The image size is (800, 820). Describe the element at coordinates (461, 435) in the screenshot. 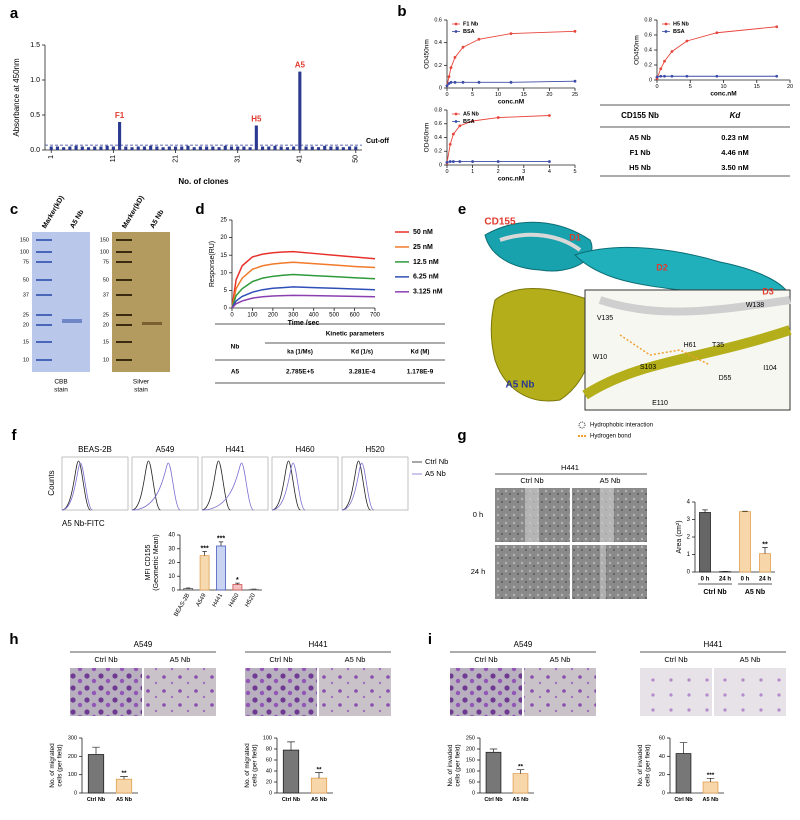

I see `panel-label: g` at that location.